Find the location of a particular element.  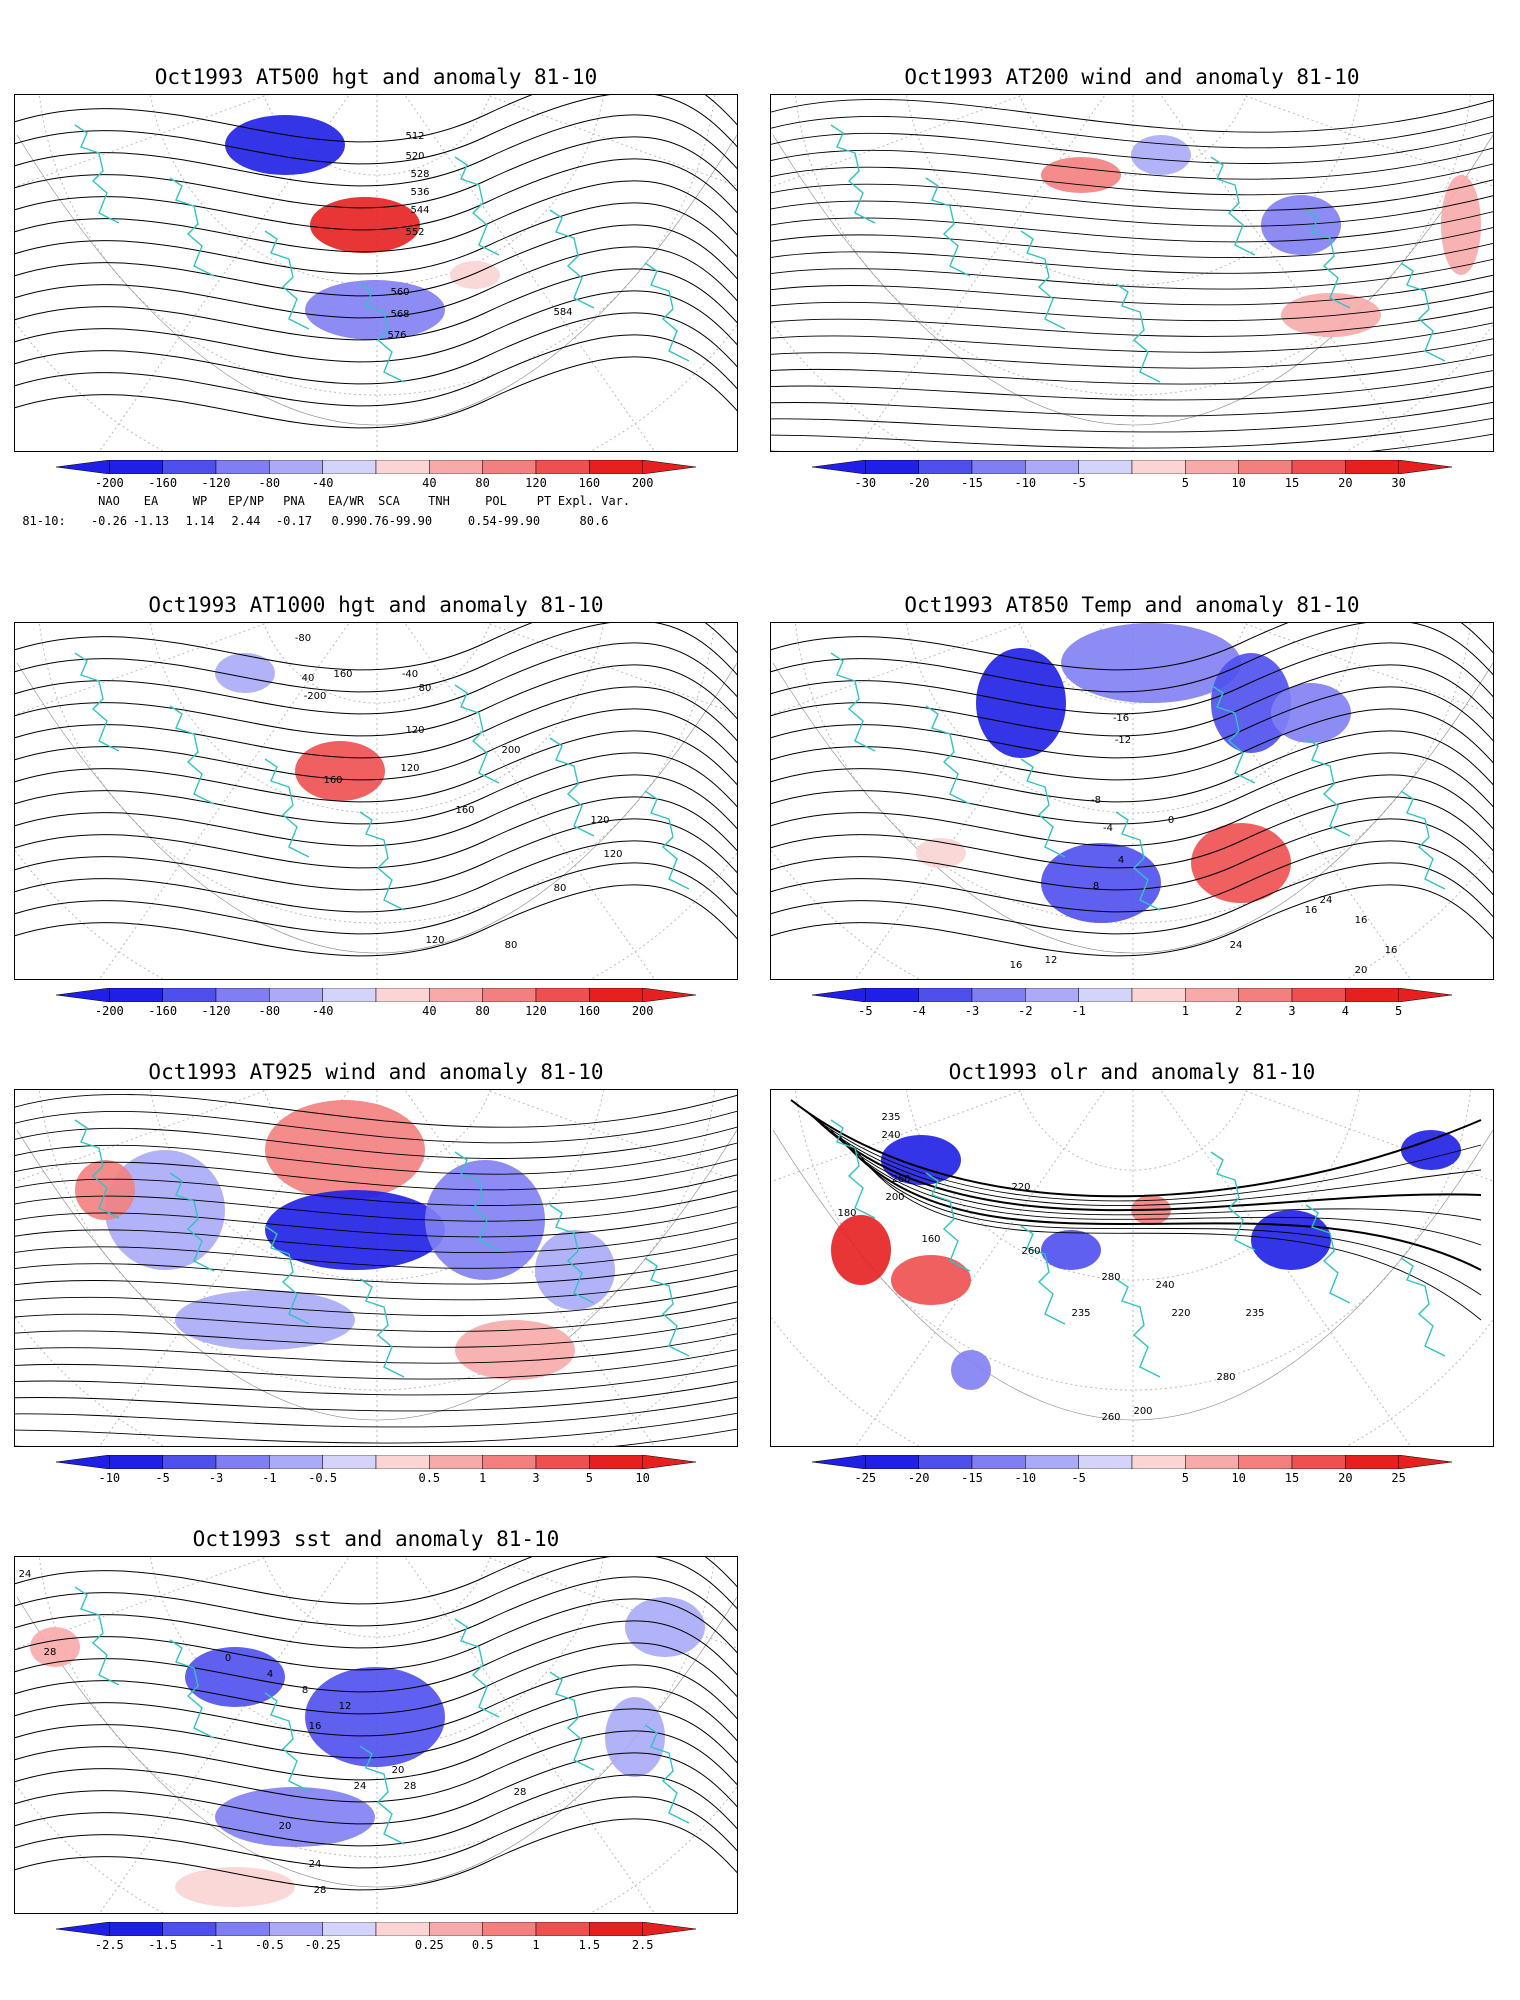

teleconnection-index-name: PT is located at coordinates (544, 501).